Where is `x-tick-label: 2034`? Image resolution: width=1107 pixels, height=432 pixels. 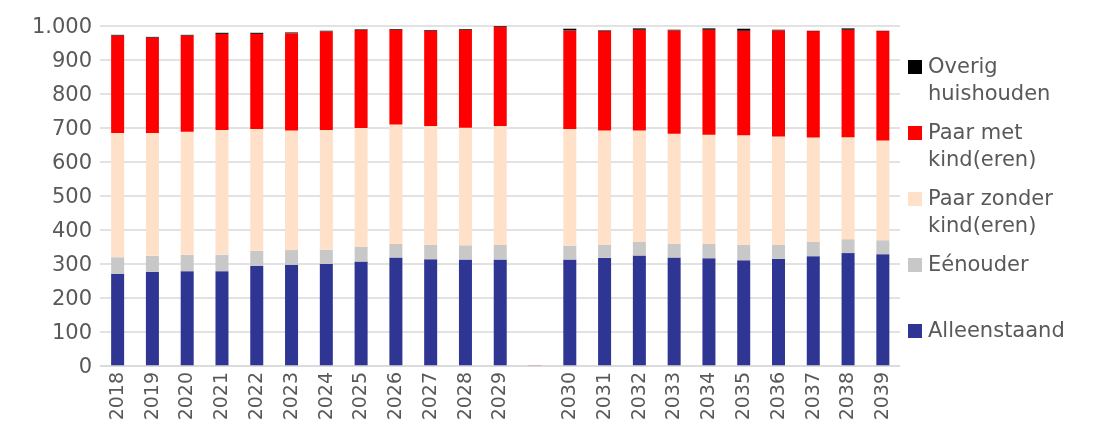
x-tick-label: 2034 is located at coordinates (707, 396).